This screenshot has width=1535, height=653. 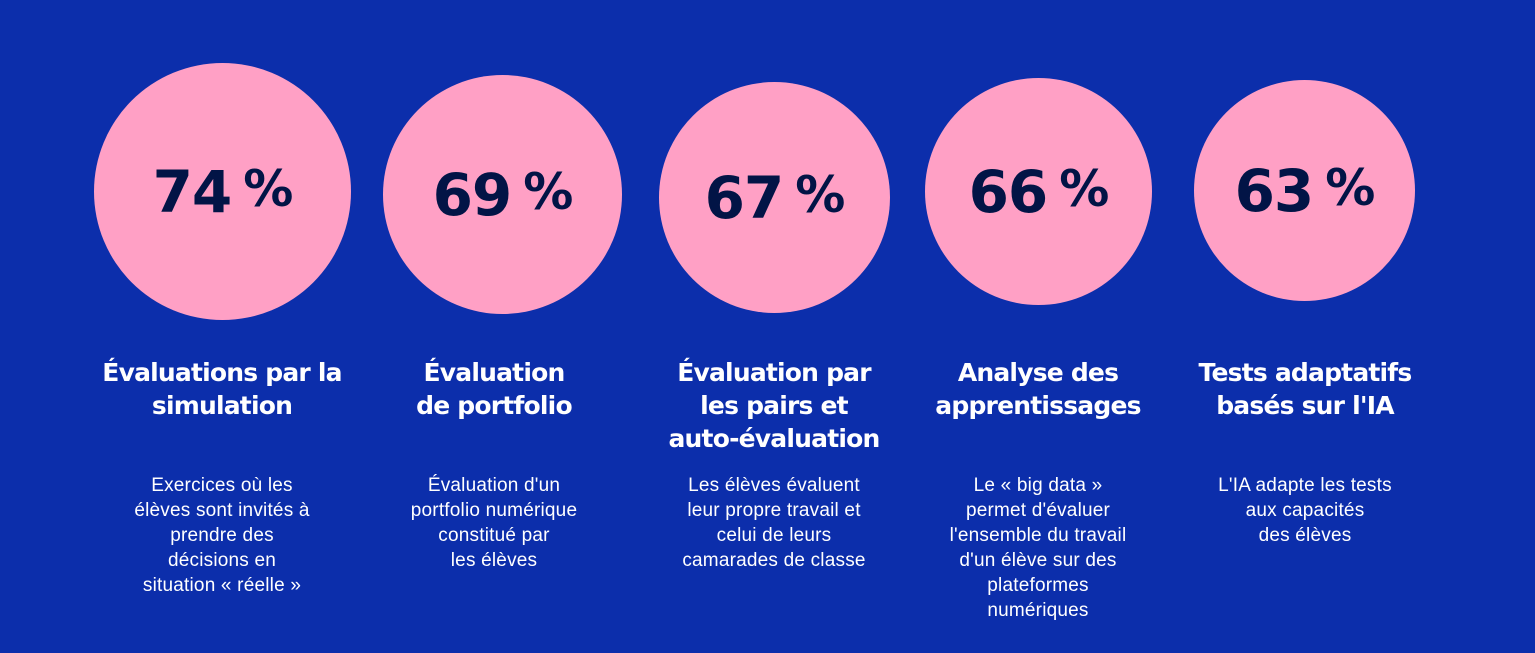 I want to click on percent-circle: 74%, so click(x=222, y=191).